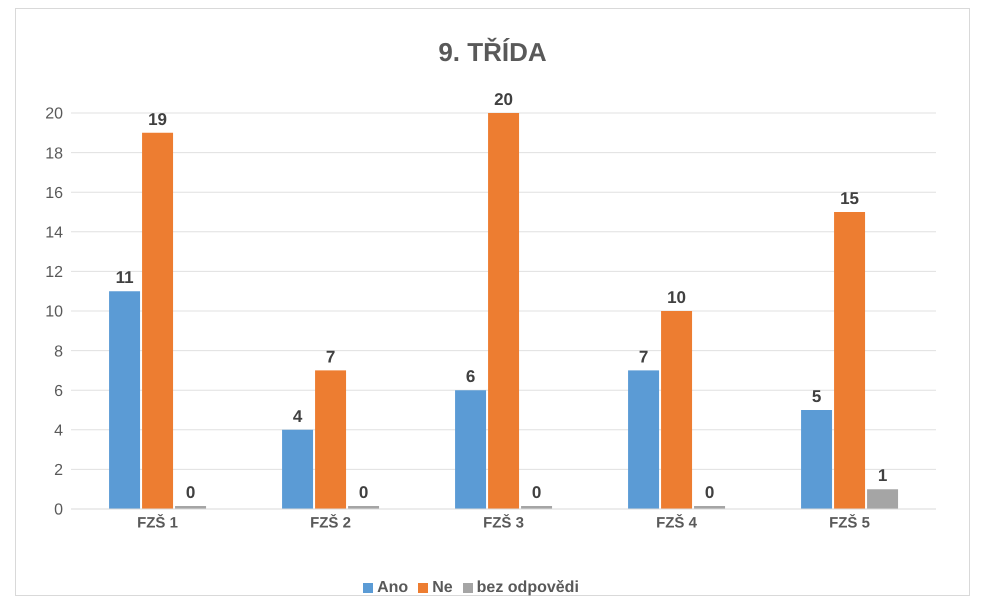 The height and width of the screenshot is (612, 983). I want to click on y-tick-label: 10, so click(54, 312).